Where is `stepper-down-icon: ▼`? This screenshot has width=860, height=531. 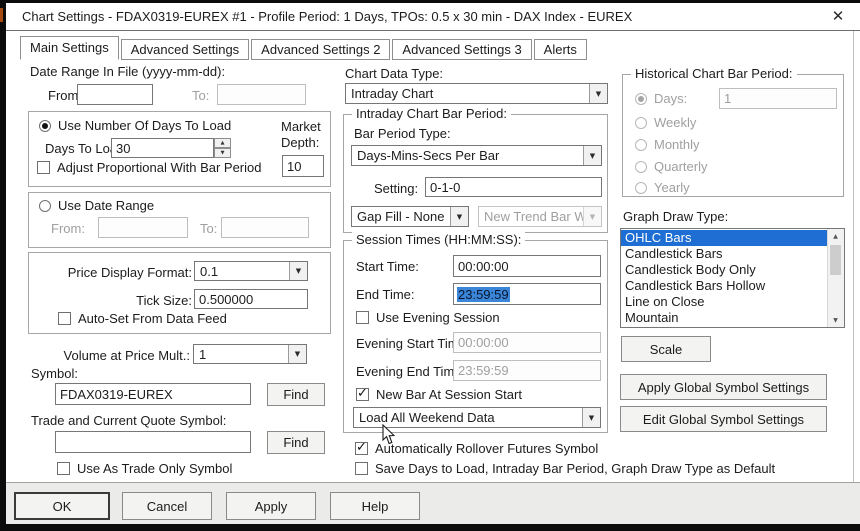 stepper-down-icon: ▼ is located at coordinates (222, 153).